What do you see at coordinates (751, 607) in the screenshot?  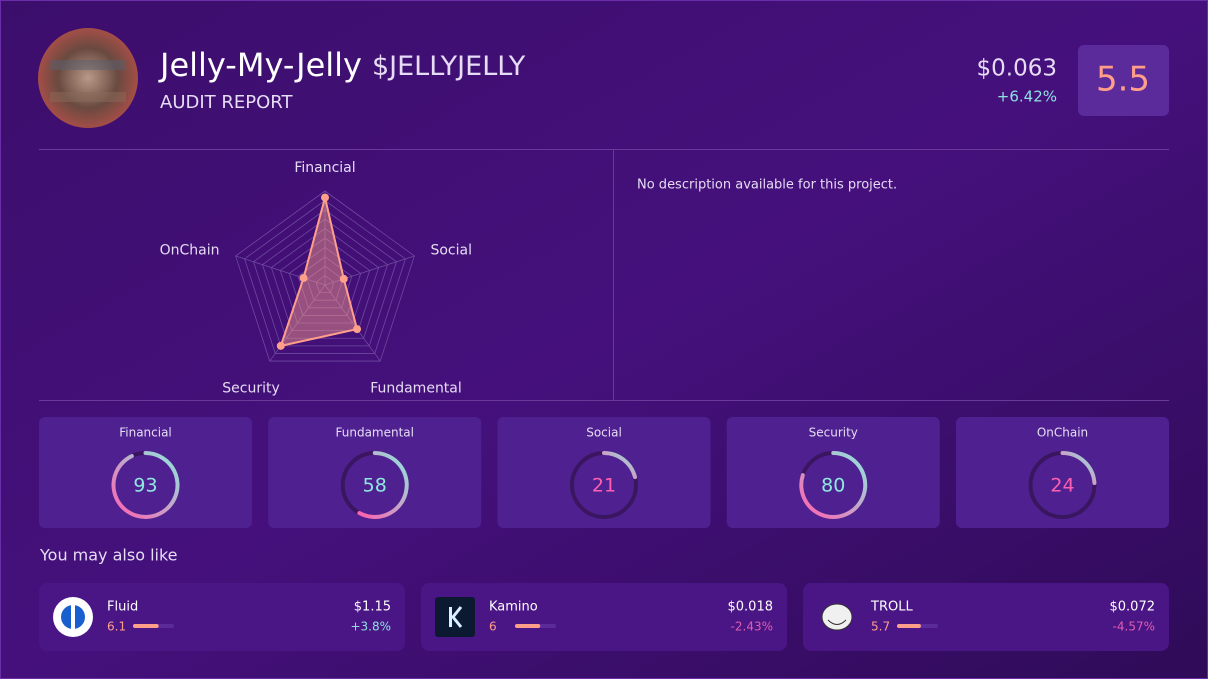 I see `related-price: $0.018` at bounding box center [751, 607].